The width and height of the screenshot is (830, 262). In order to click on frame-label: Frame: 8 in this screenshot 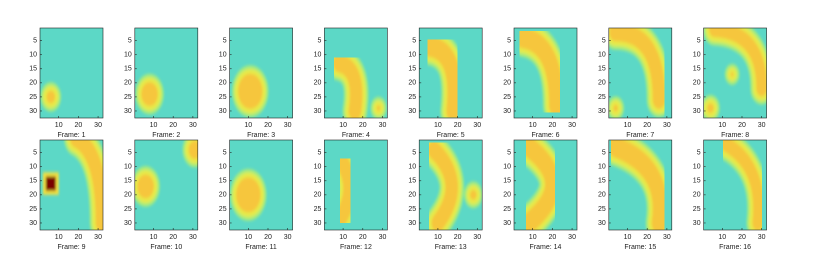, I will do `click(735, 135)`.